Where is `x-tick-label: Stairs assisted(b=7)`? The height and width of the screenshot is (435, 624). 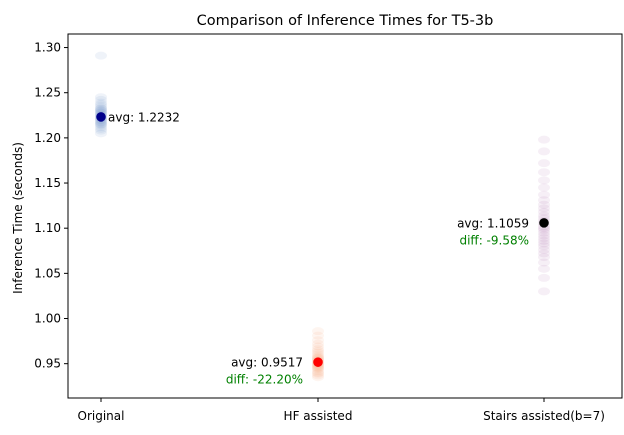 x-tick-label: Stairs assisted(b=7) is located at coordinates (544, 416).